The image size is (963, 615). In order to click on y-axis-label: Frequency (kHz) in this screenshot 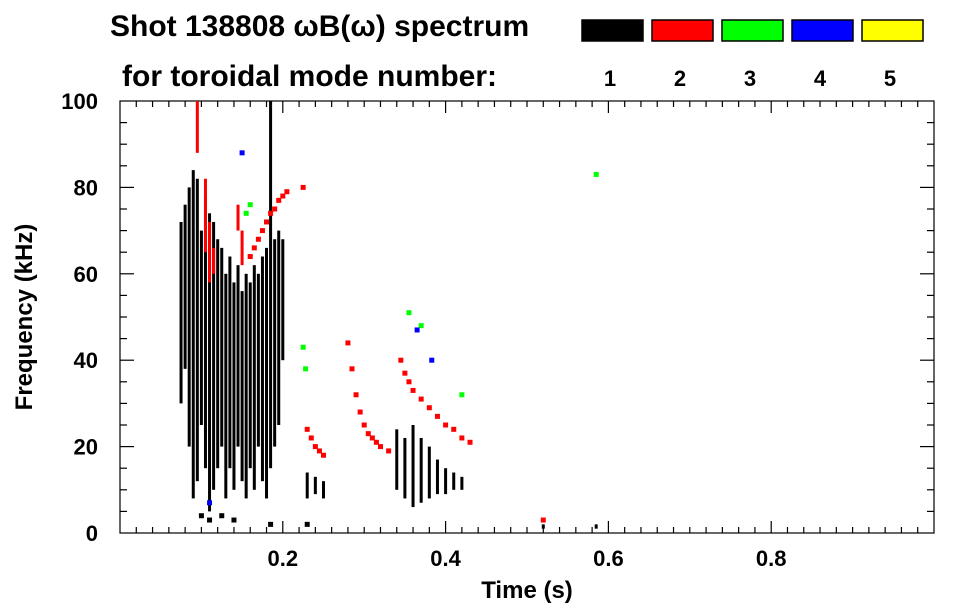, I will do `click(24, 317)`.